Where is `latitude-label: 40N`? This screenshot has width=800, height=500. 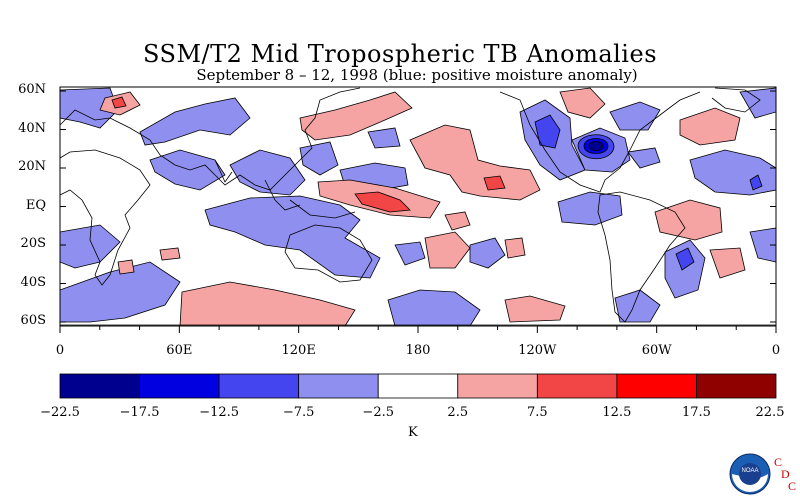
latitude-label: 40N is located at coordinates (32, 128).